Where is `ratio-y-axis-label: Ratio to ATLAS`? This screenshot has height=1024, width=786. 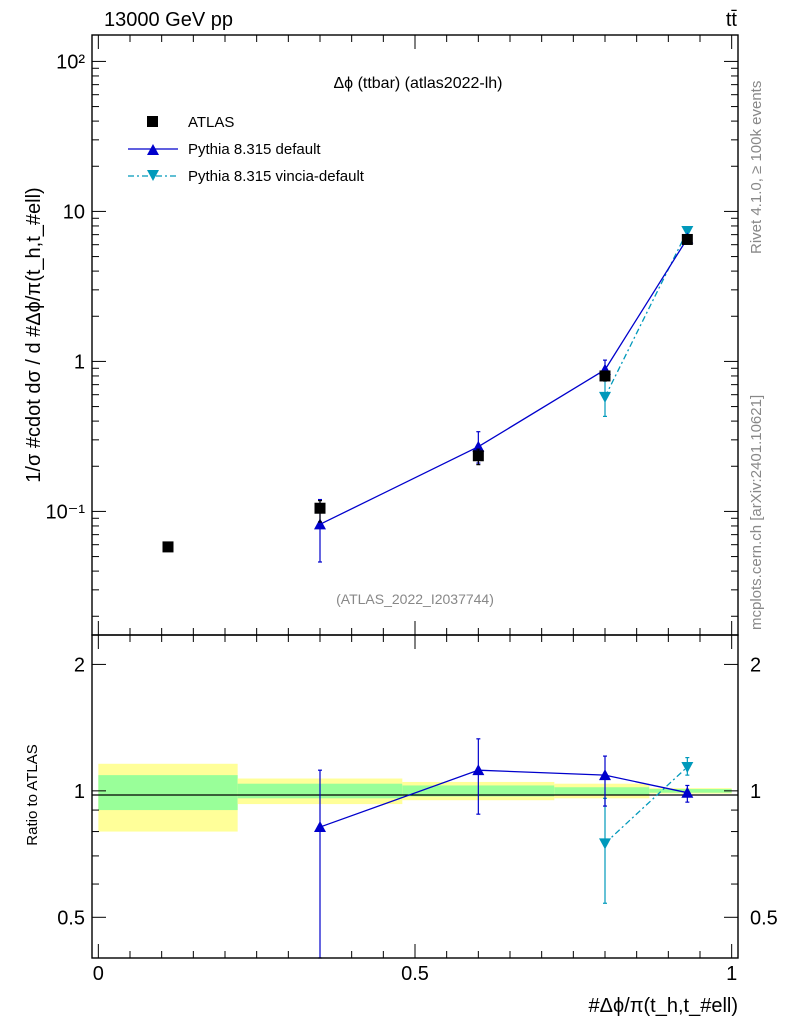
ratio-y-axis-label: Ratio to ATLAS is located at coordinates (32, 794).